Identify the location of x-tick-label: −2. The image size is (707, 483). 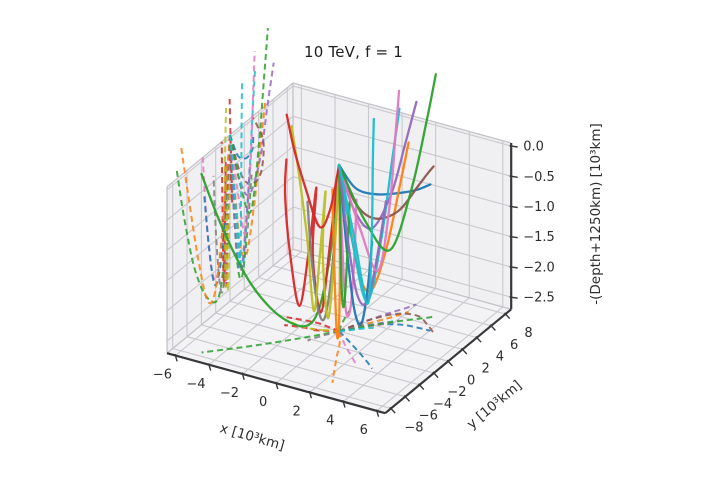
(229, 393).